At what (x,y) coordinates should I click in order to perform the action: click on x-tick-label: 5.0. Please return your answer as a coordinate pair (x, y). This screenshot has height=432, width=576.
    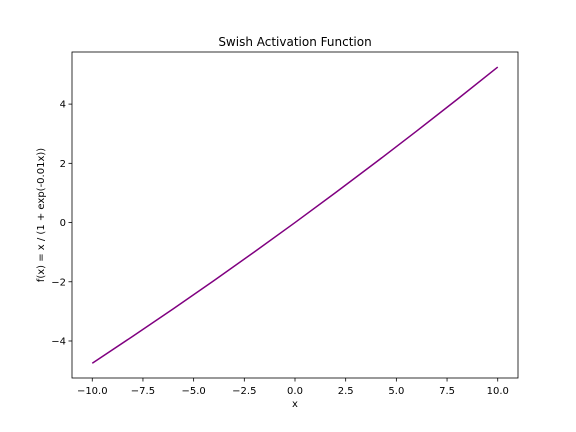
    Looking at the image, I should click on (396, 391).